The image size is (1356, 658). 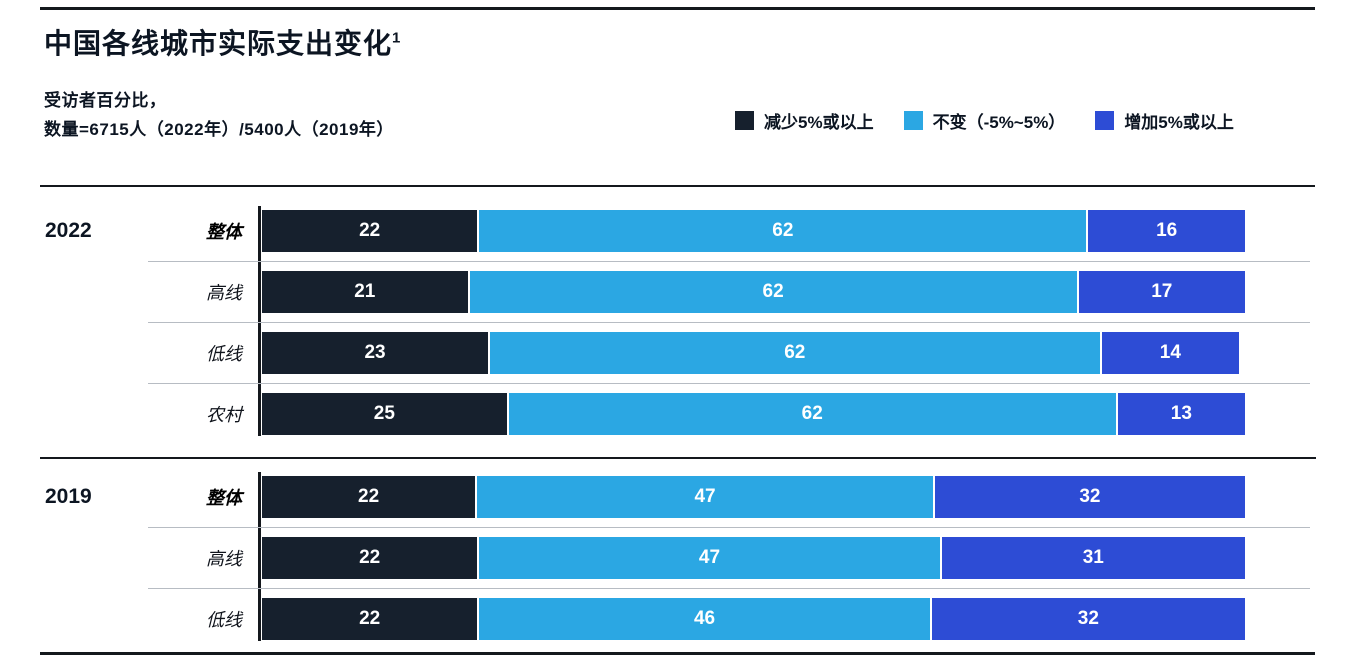 What do you see at coordinates (219, 115) in the screenshot?
I see `chart-subtitle: 受访者百分比， 数量=6715人（2022年）/5400人（2019年）` at bounding box center [219, 115].